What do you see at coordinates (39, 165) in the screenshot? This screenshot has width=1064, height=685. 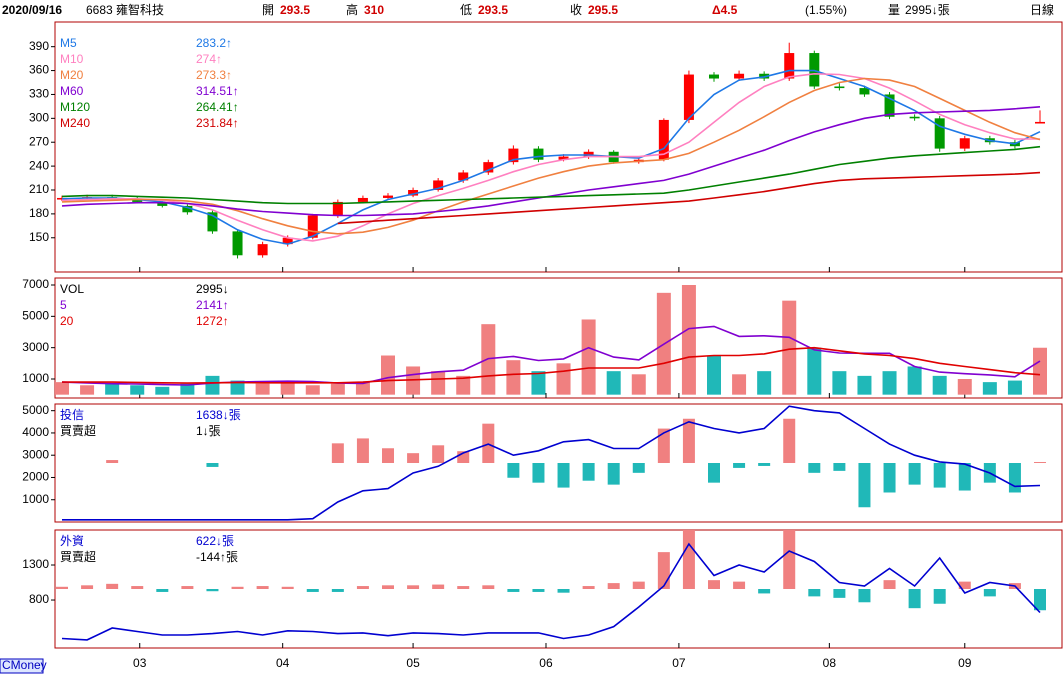 I see `y-tick-label: 240` at bounding box center [39, 165].